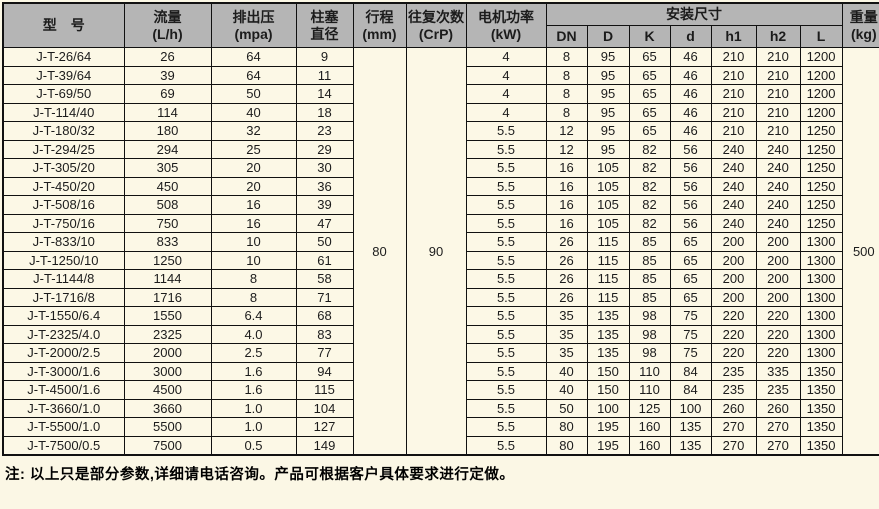  I want to click on table-row: J-T-1716/8 1716 8 71 5.5 26 115 85 65 200 200 1300, so click(440, 297).